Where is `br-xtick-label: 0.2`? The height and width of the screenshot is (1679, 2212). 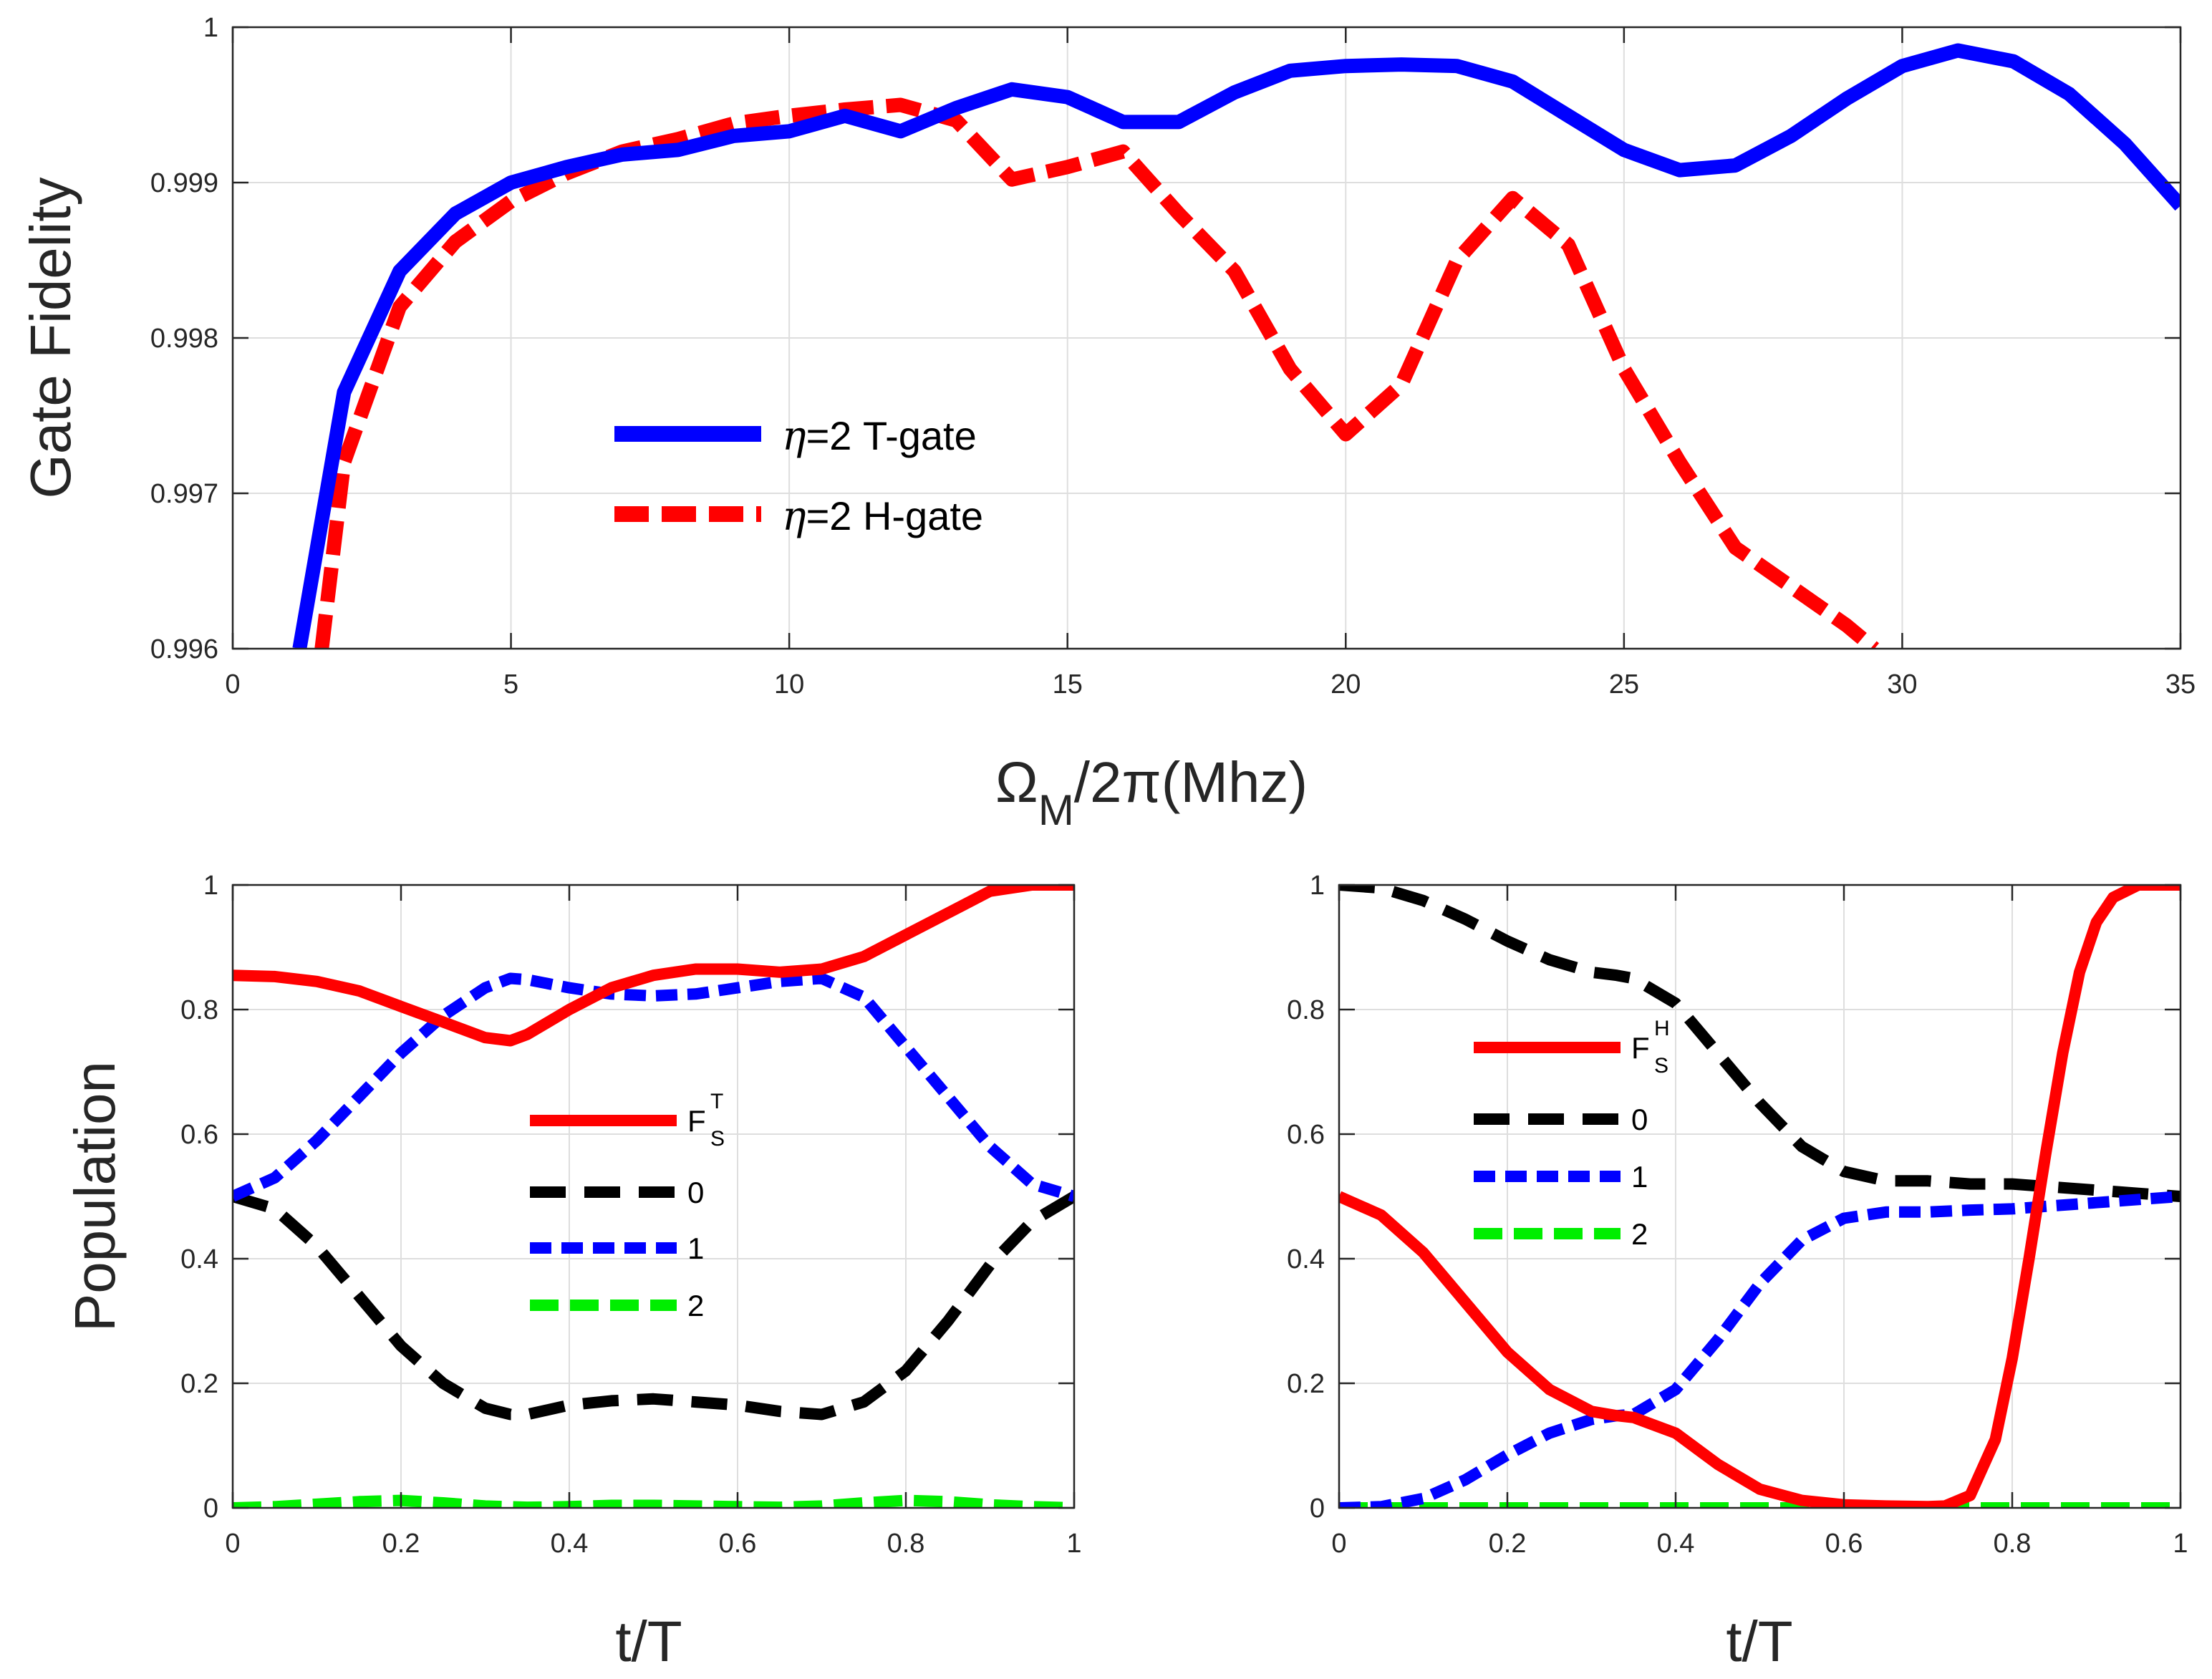 br-xtick-label: 0.2 is located at coordinates (1508, 1544).